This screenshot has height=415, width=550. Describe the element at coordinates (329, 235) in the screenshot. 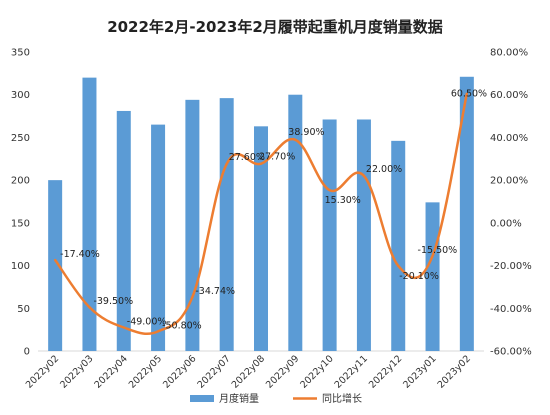

I see `bar-2022y10` at that location.